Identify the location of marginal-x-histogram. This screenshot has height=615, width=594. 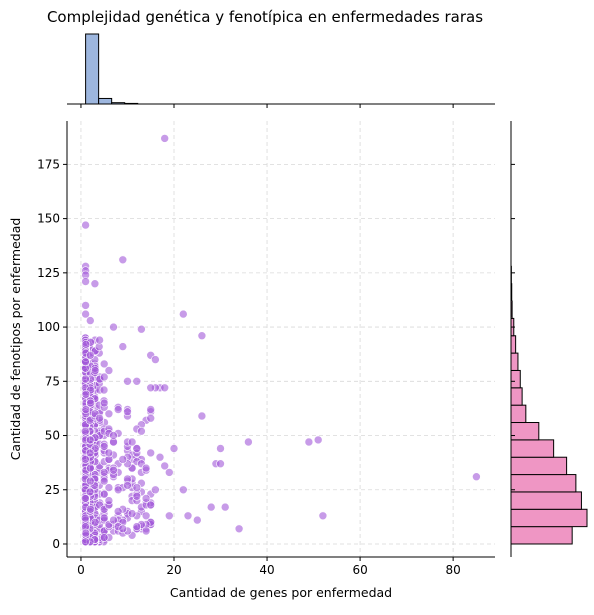
(112, 69).